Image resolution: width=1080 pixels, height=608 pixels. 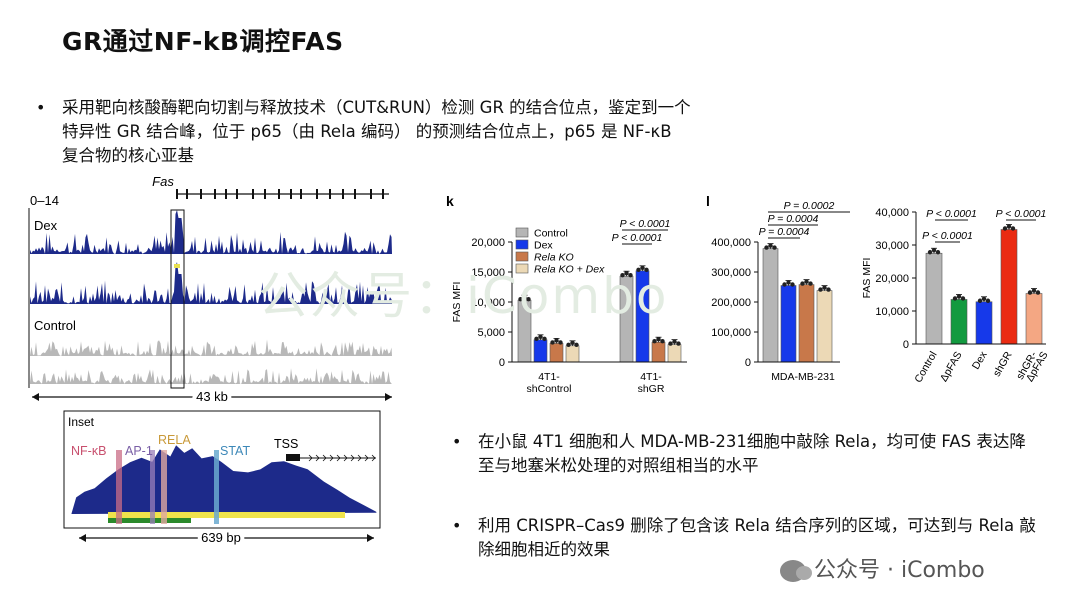 What do you see at coordinates (174, 440) in the screenshot?
I see `rela-site-label: RELA` at bounding box center [174, 440].